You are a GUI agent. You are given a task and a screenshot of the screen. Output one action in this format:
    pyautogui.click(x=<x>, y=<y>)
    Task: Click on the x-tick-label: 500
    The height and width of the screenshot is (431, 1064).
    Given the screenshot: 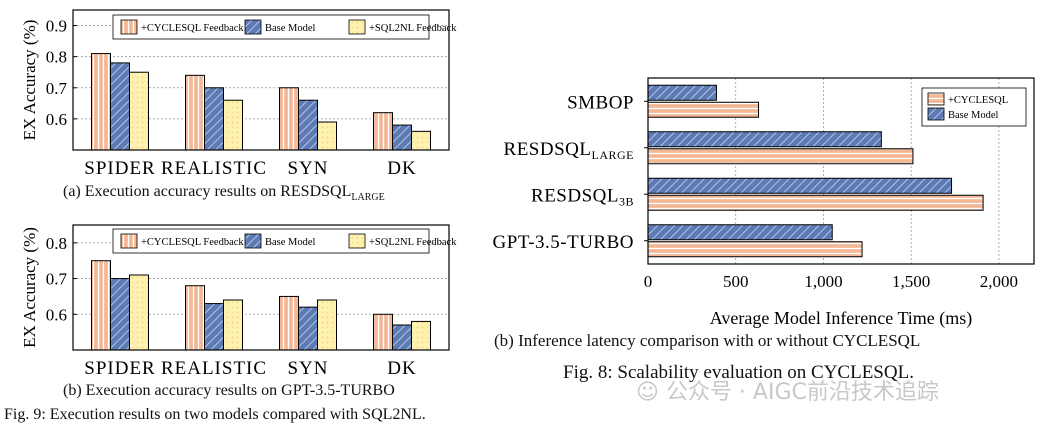 What is the action you would take?
    pyautogui.click(x=736, y=281)
    